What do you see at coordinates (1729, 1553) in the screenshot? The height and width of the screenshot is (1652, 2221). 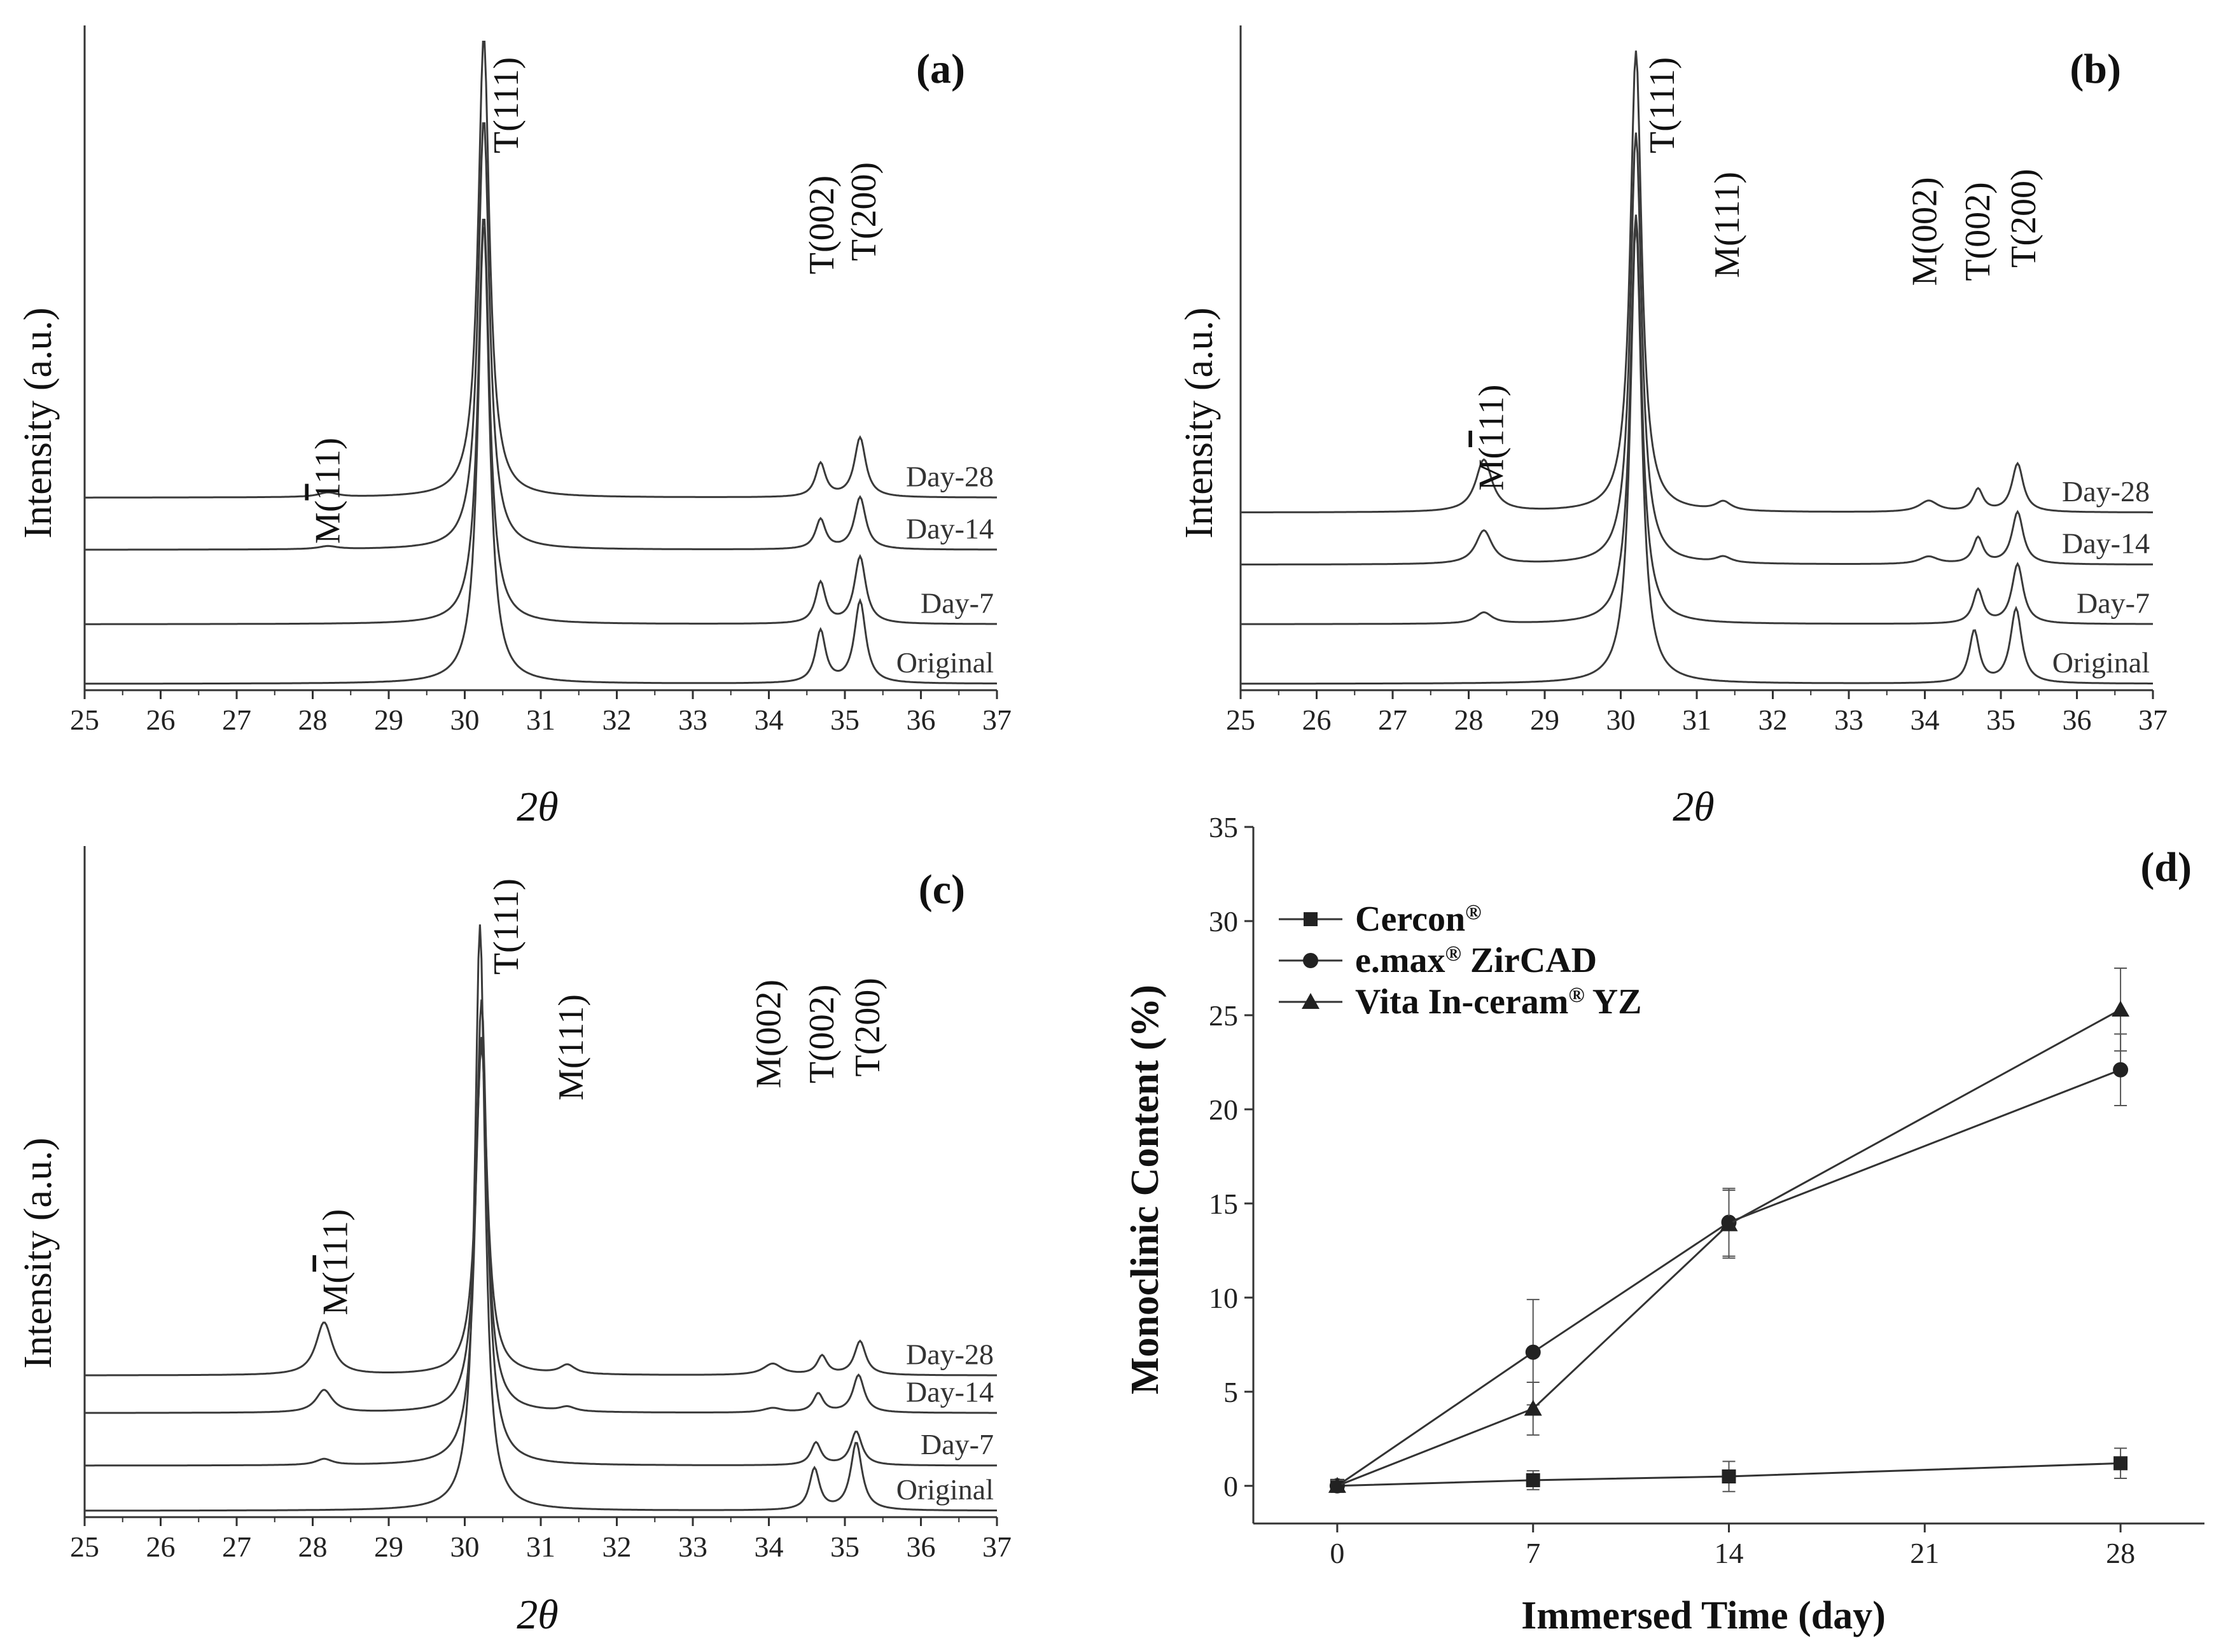 I see `x-tick-label: 14` at bounding box center [1729, 1553].